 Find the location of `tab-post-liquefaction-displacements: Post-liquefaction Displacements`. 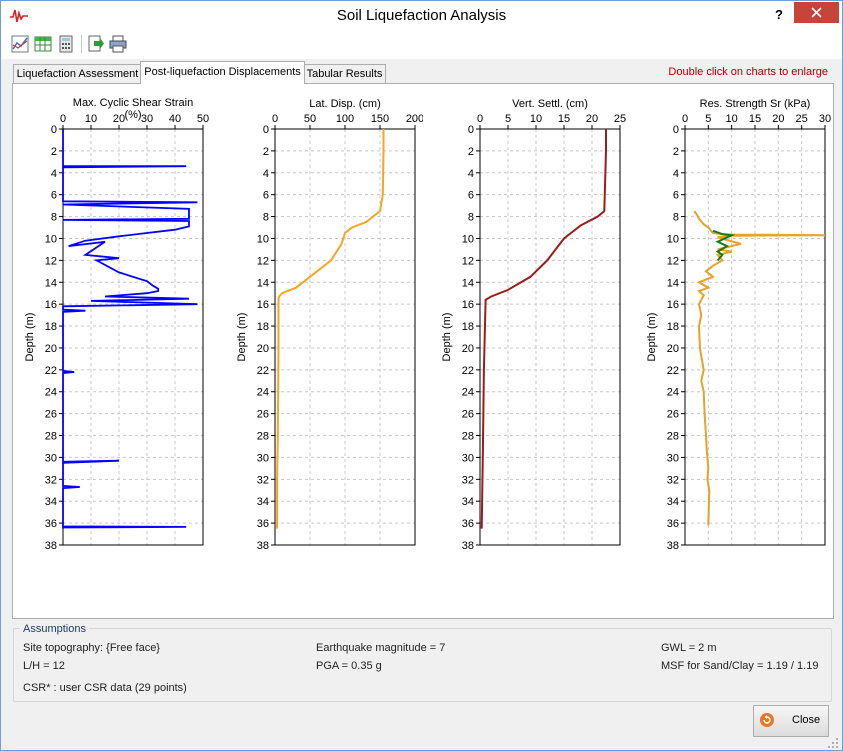

tab-post-liquefaction-displacements: Post-liquefaction Displacements is located at coordinates (222, 72).